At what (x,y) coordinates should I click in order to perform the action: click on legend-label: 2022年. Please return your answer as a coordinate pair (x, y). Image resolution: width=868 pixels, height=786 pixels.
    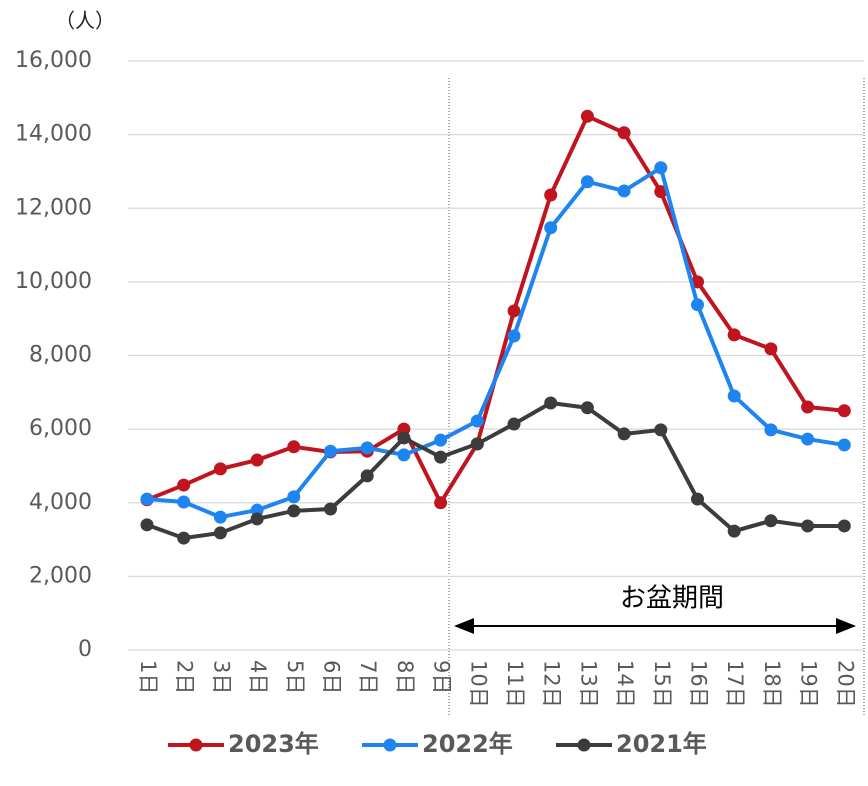
    Looking at the image, I should click on (467, 744).